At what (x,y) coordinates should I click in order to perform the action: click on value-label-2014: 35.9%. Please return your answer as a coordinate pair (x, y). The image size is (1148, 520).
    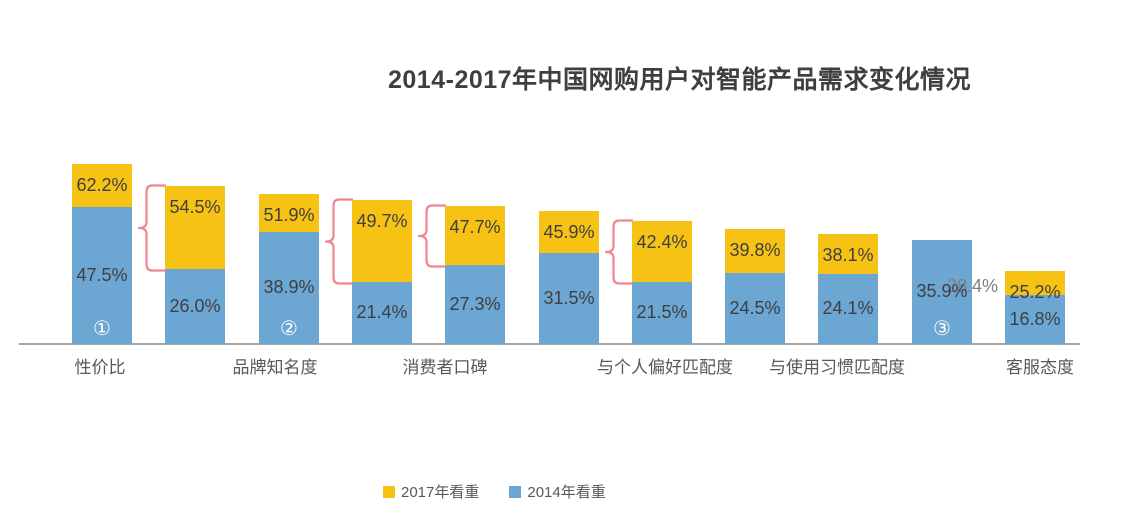
    Looking at the image, I should click on (942, 291).